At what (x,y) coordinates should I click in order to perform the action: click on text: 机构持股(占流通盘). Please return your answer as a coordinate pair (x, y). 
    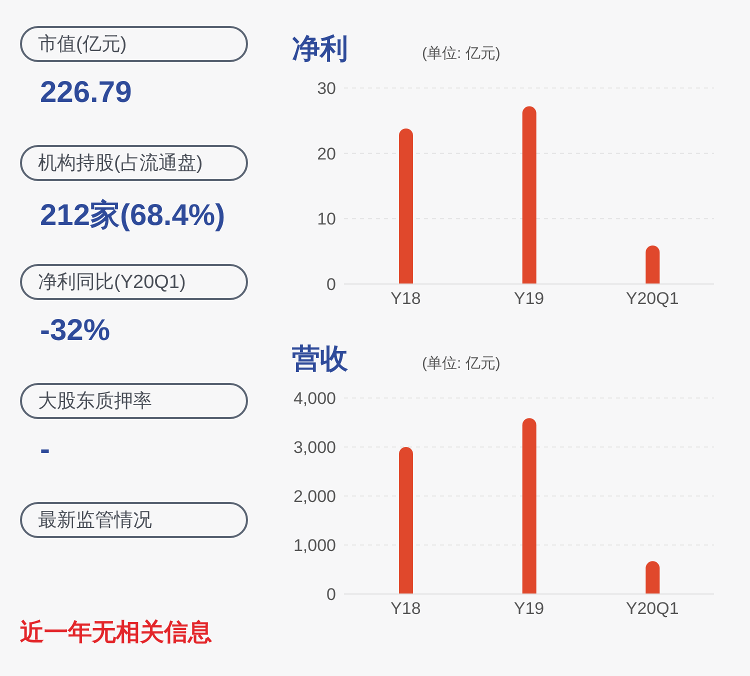
    Looking at the image, I should click on (134, 163).